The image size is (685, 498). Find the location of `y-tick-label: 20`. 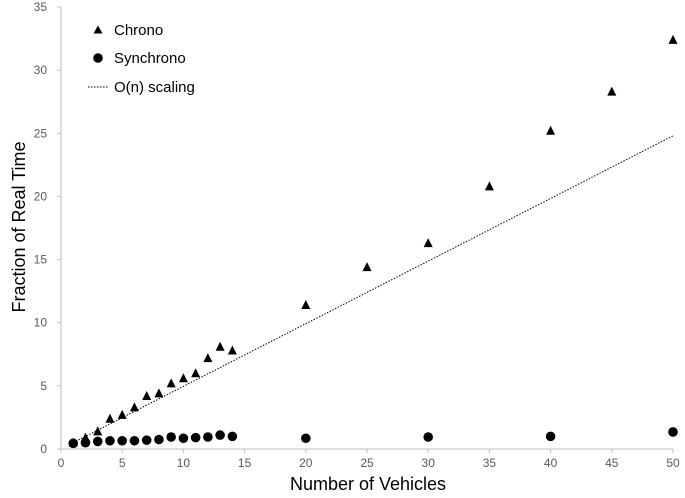

y-tick-label: 20 is located at coordinates (41, 196).